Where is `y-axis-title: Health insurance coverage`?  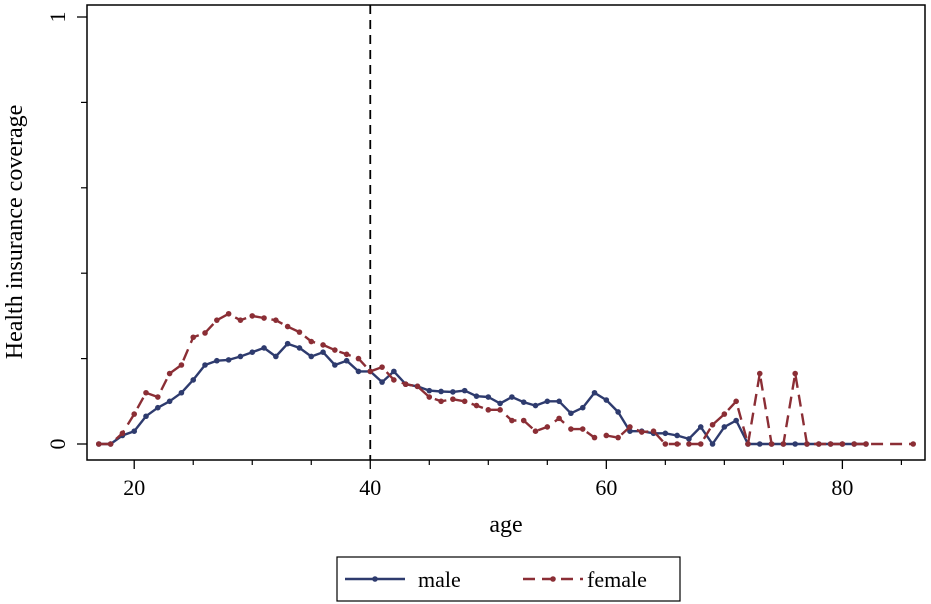 y-axis-title: Health insurance coverage is located at coordinates (15, 232).